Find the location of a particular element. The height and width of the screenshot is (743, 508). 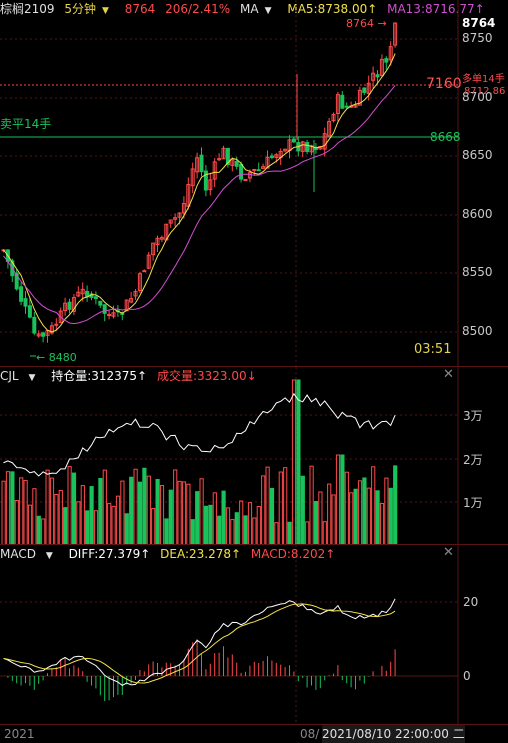

ma13-value: MA13:8716.77↑ is located at coordinates (436, 9).